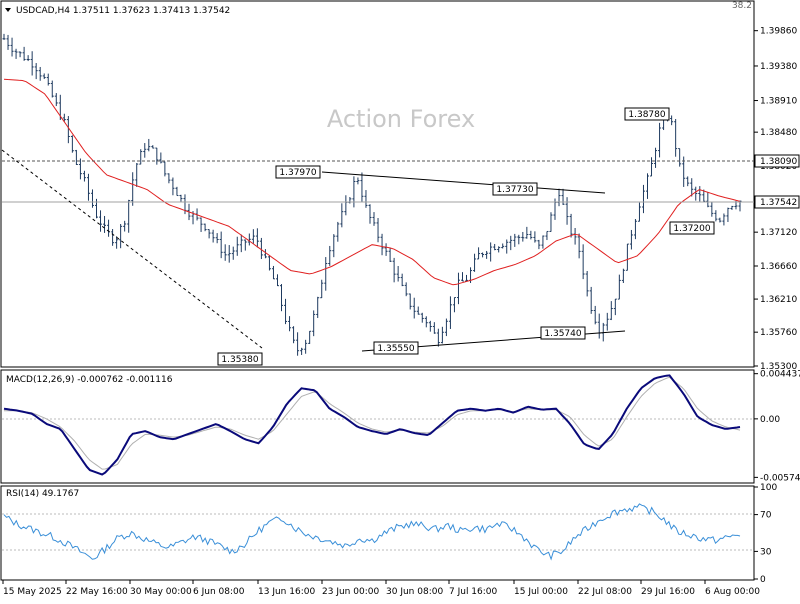  What do you see at coordinates (396, 348) in the screenshot?
I see `annotation-1-35550: 1.35550` at bounding box center [396, 348].